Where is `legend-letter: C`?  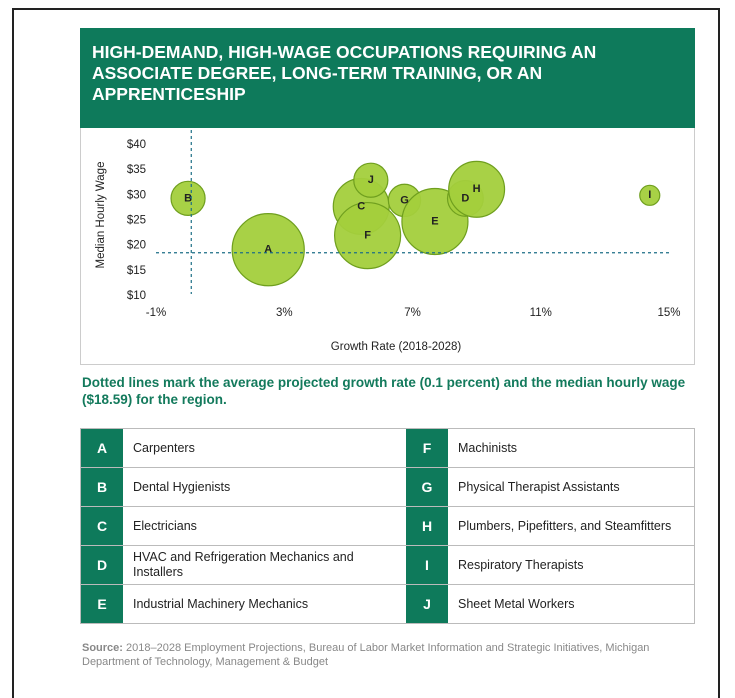 legend-letter: C is located at coordinates (102, 526).